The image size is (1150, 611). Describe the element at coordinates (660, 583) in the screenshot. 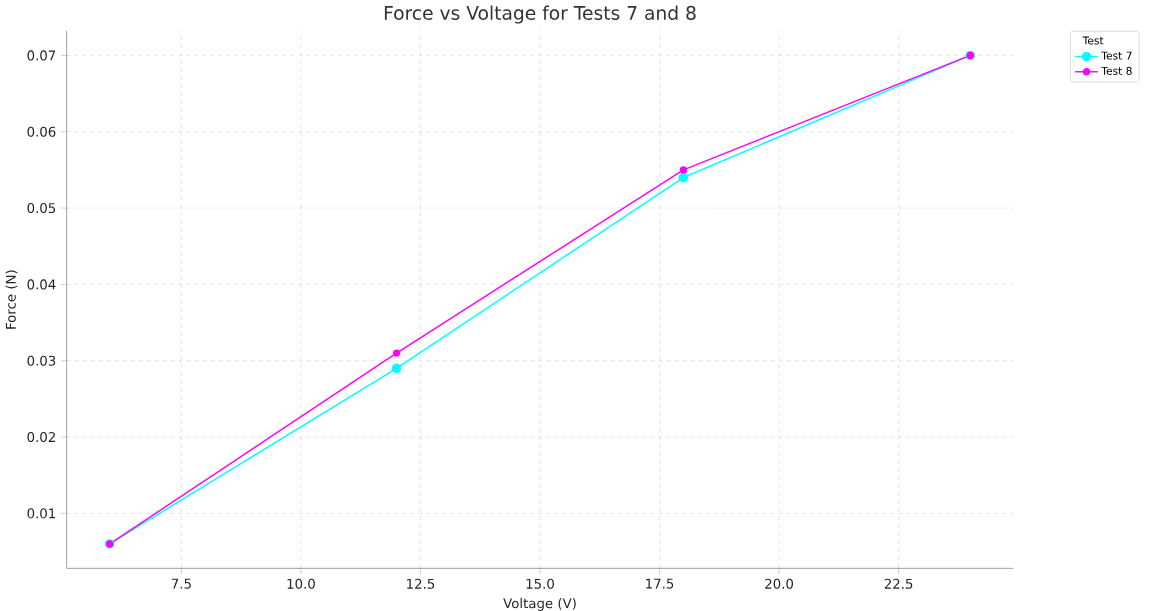

I see `x-tick-label: 17.5` at that location.